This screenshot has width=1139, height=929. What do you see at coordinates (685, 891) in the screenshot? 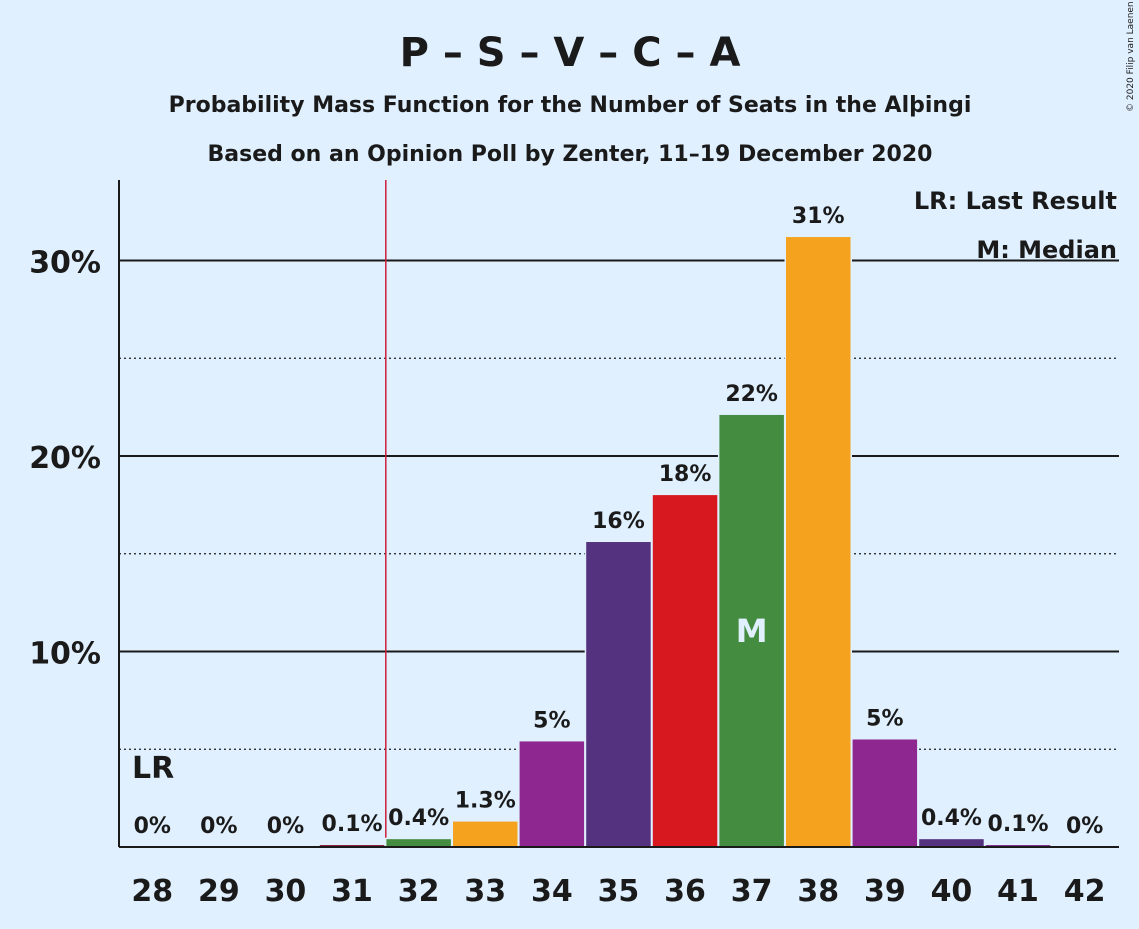
I see `x-tick-label: 36` at bounding box center [685, 891].